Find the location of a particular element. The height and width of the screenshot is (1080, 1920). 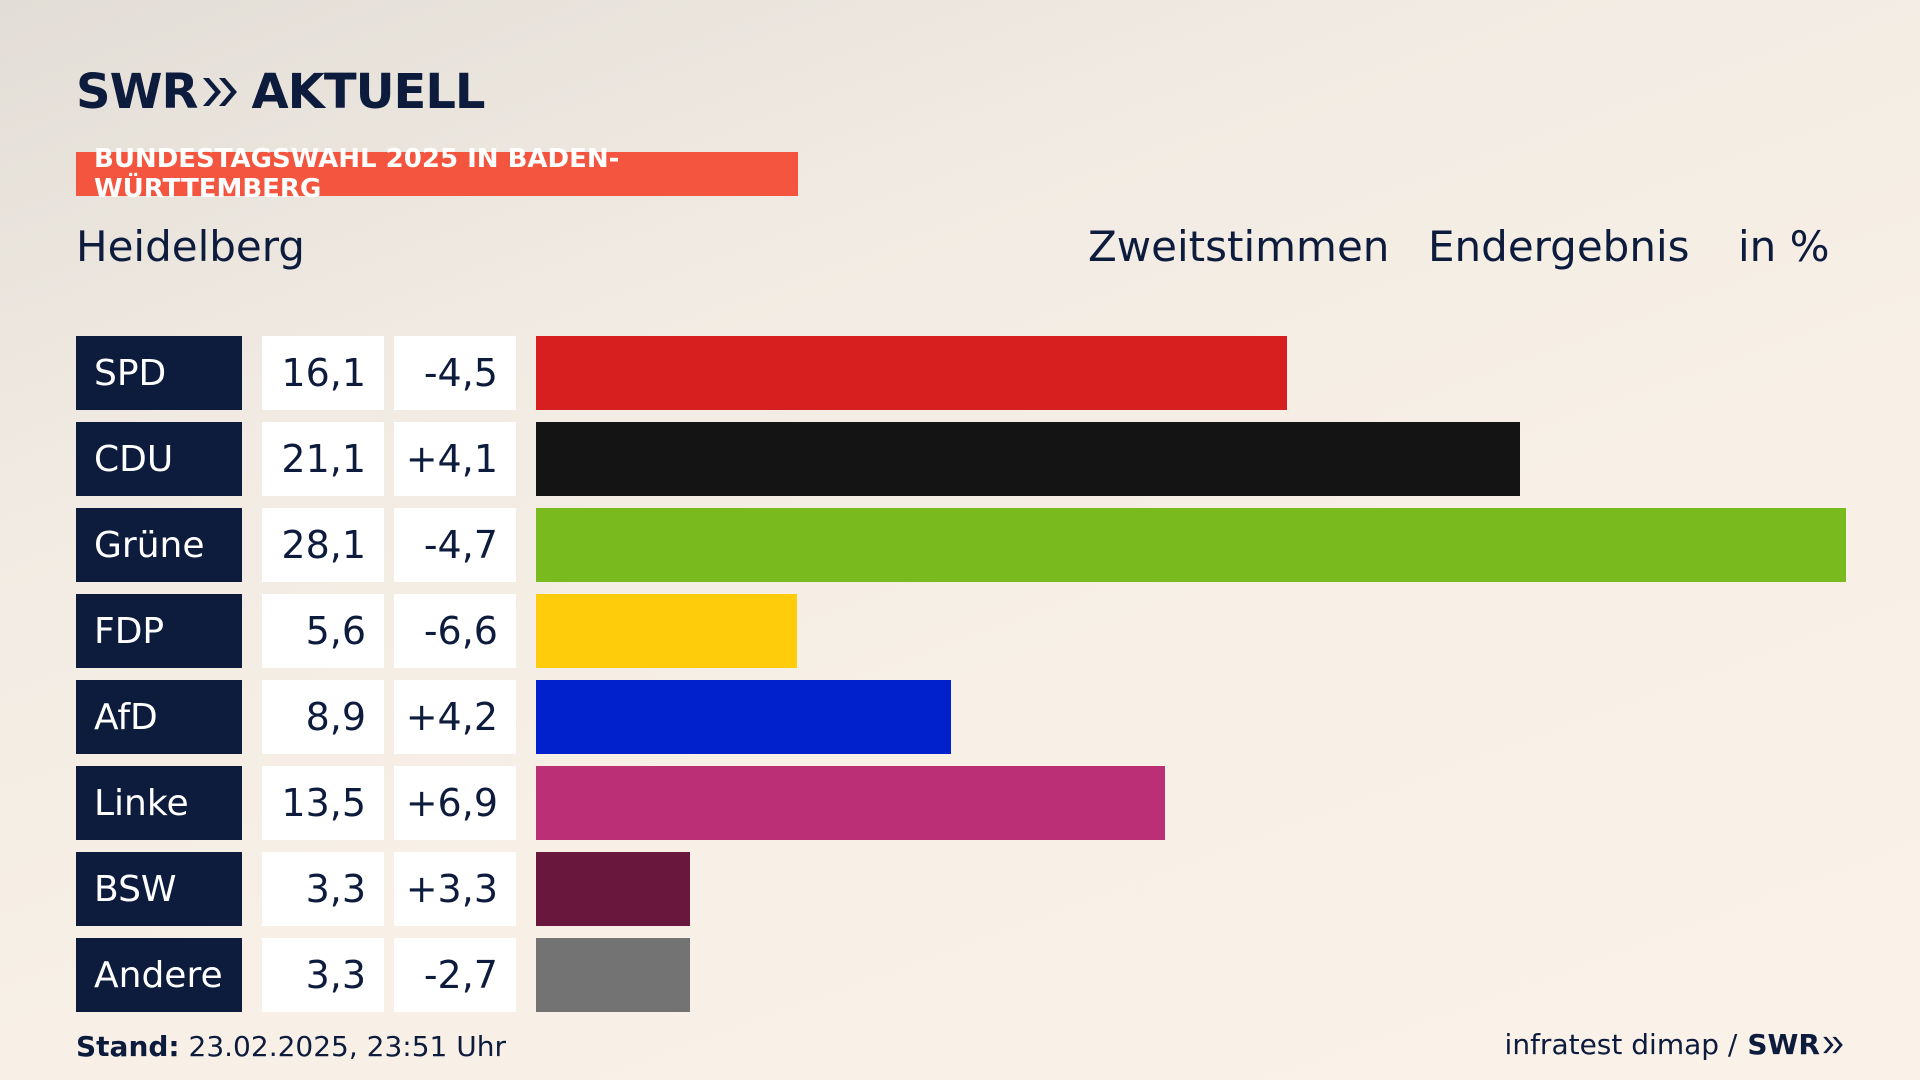

chart-row: Andere 3,3 -2,7 is located at coordinates (961, 975).